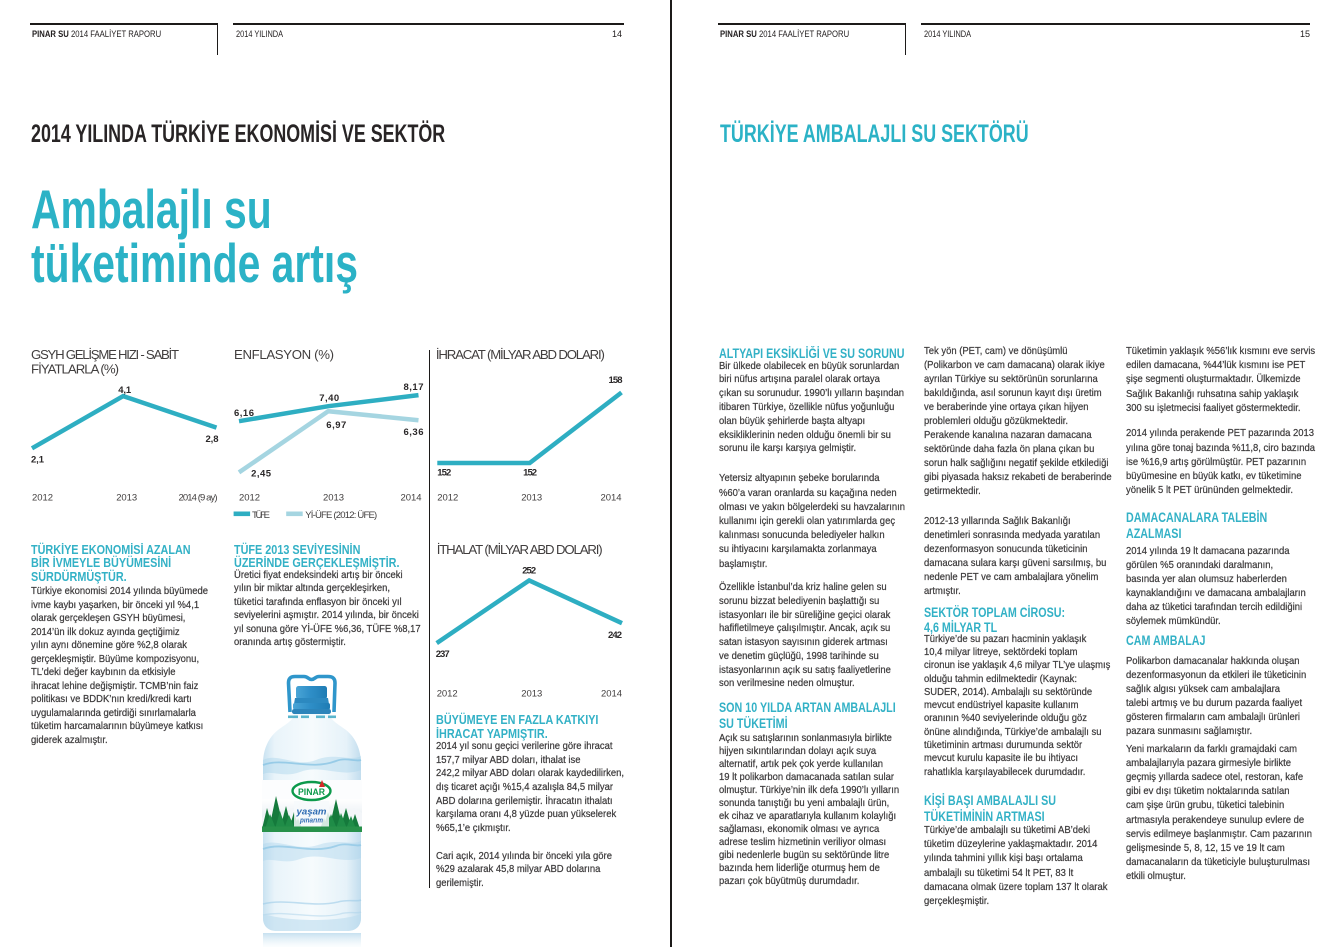  Describe the element at coordinates (38, 459) in the screenshot. I see `svg-text: 2,1` at that location.